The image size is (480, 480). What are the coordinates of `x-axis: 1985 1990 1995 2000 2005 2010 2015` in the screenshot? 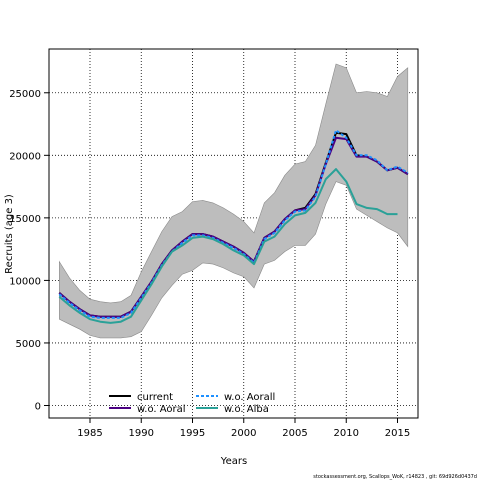 It's located at (243, 428).